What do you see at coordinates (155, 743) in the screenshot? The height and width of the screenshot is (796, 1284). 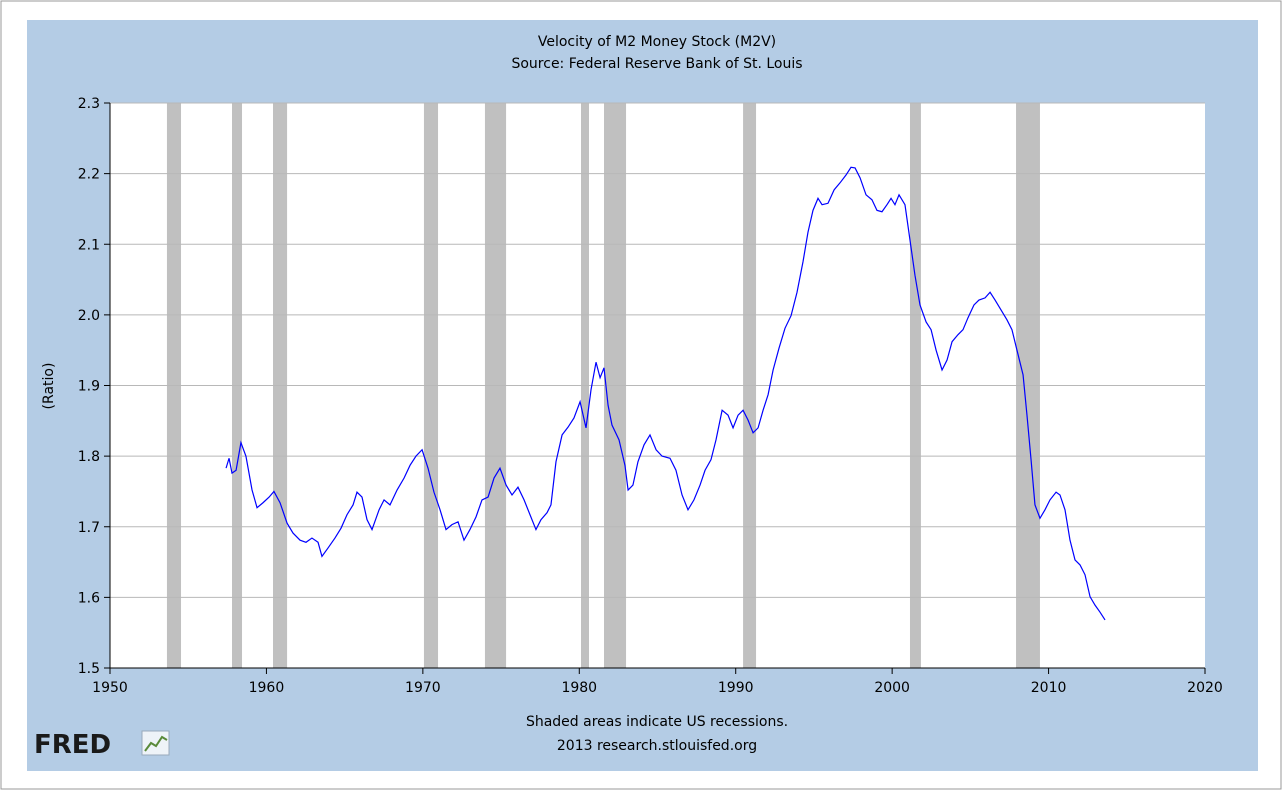 I see `logo-icon` at bounding box center [155, 743].